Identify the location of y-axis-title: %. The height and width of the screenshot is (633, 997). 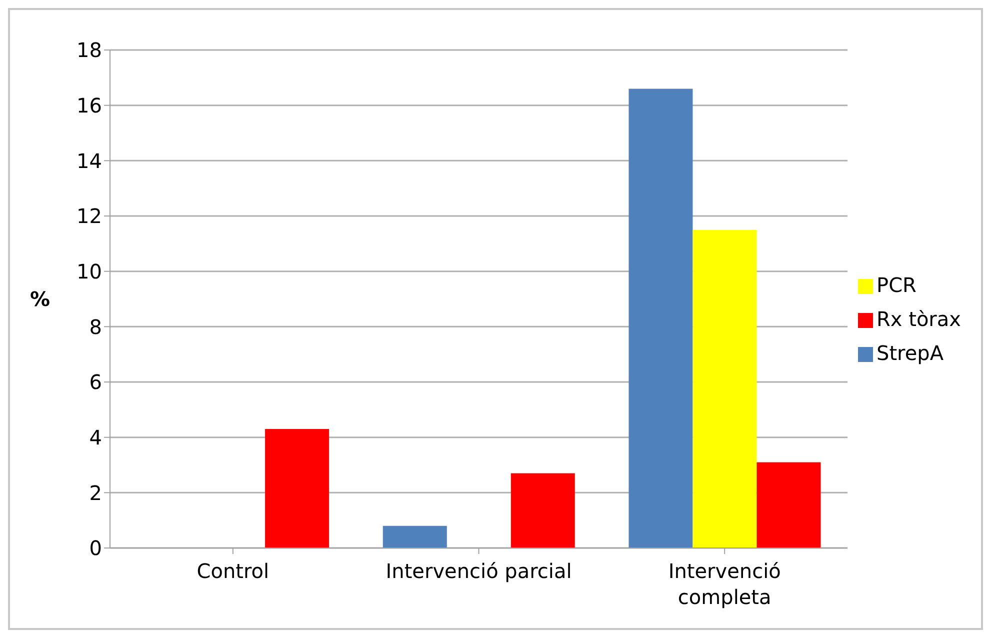
(40, 299).